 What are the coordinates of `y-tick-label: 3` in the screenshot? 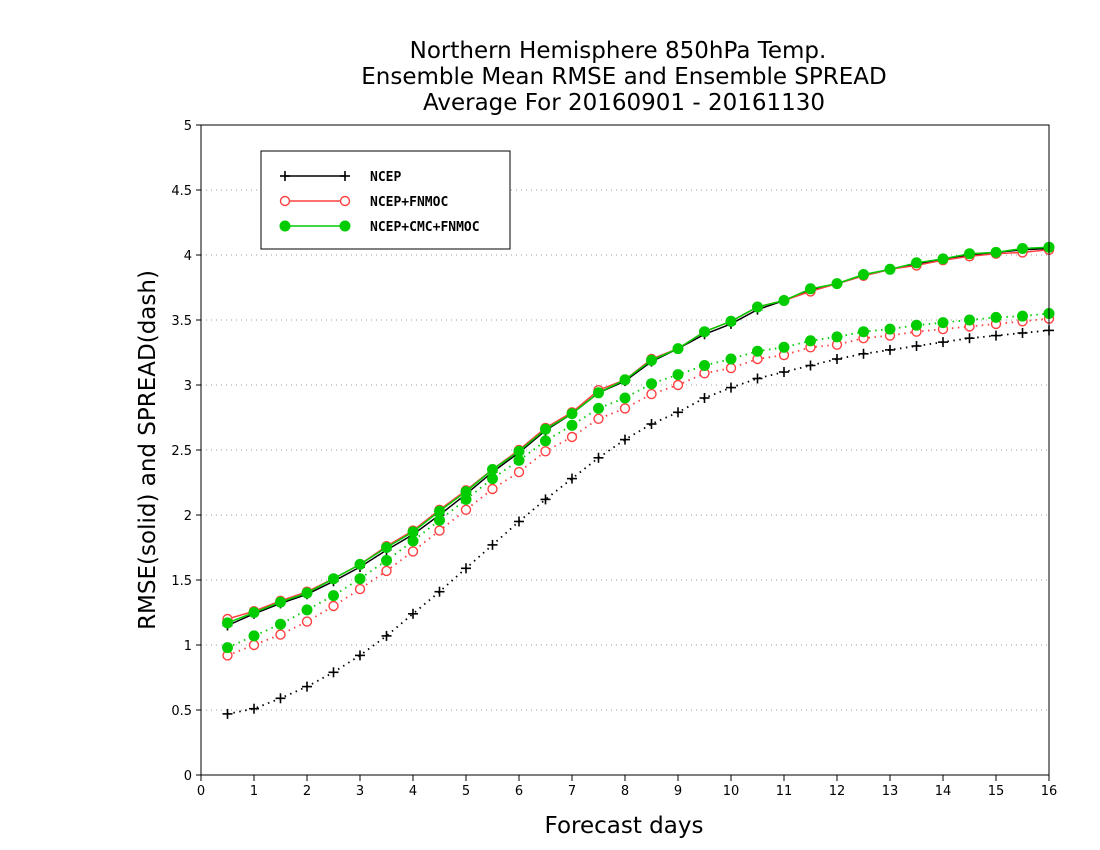 It's located at (188, 386).